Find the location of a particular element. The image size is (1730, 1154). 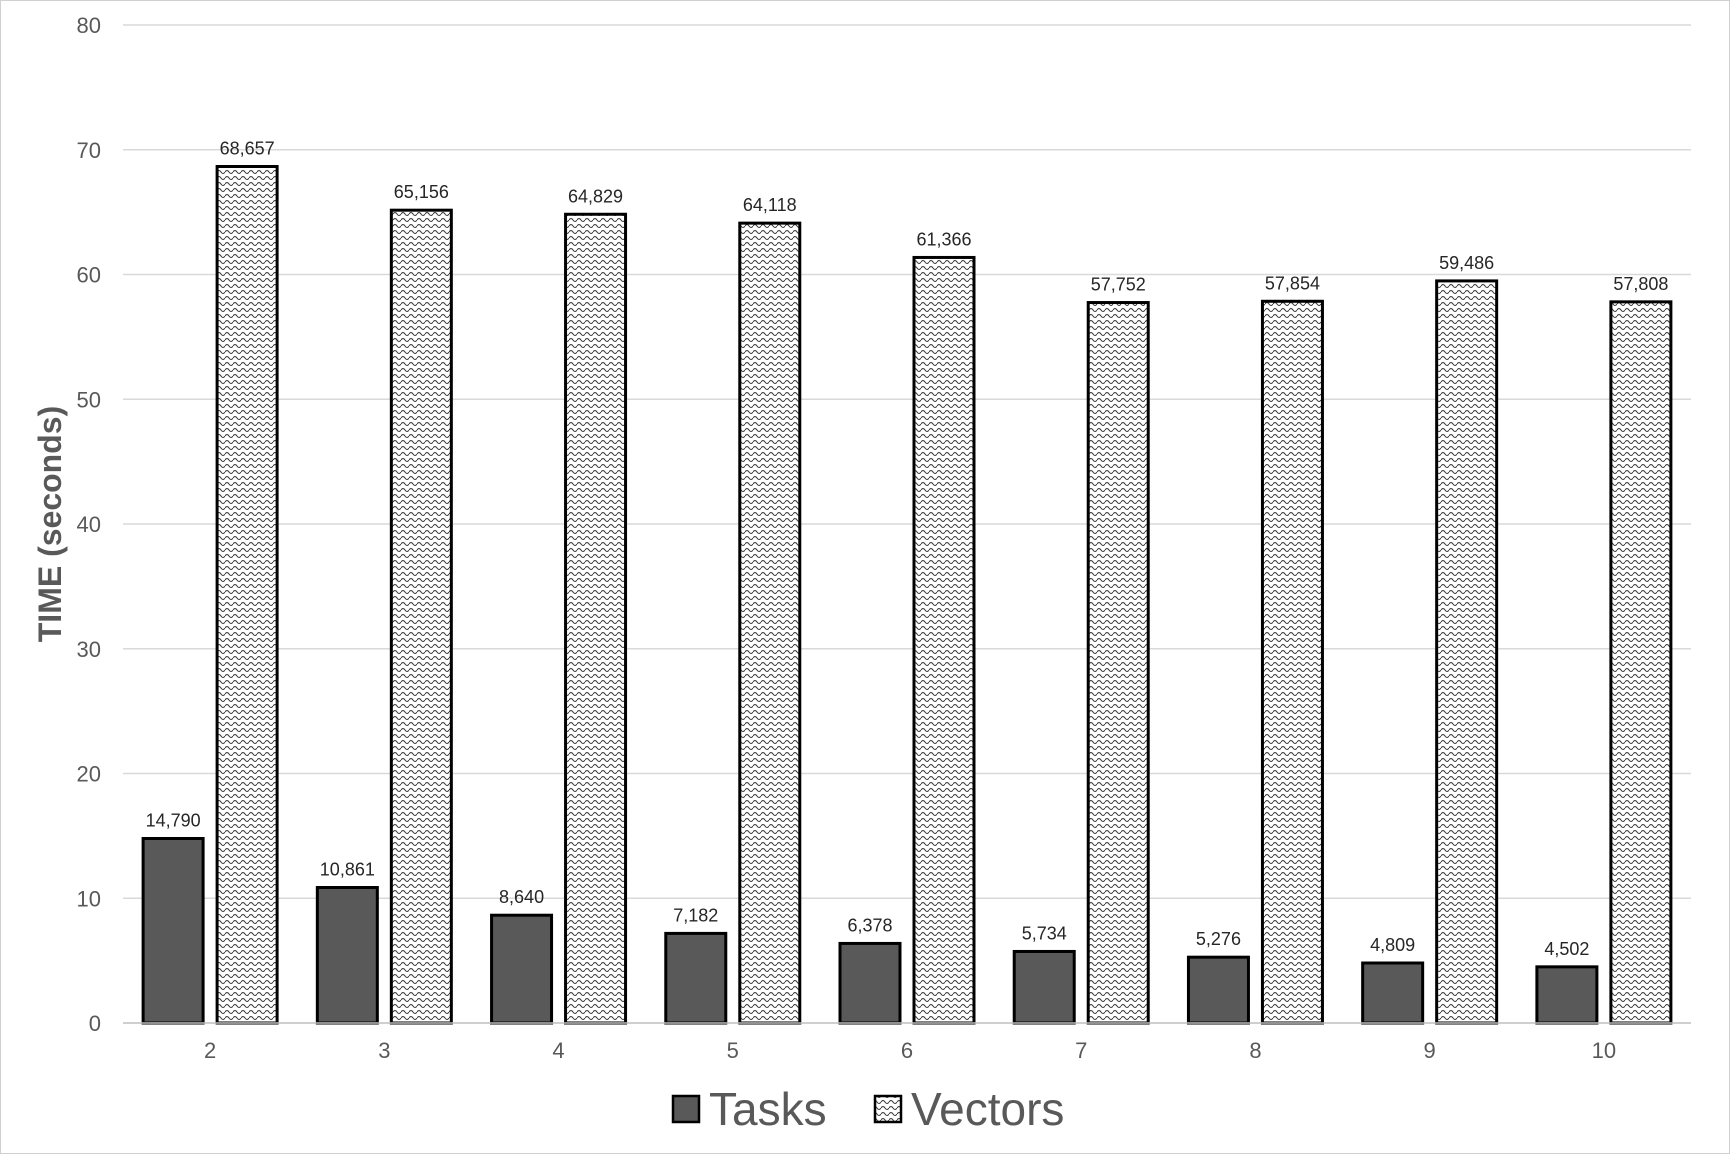

y-tick-label: 0 is located at coordinates (95, 1023).